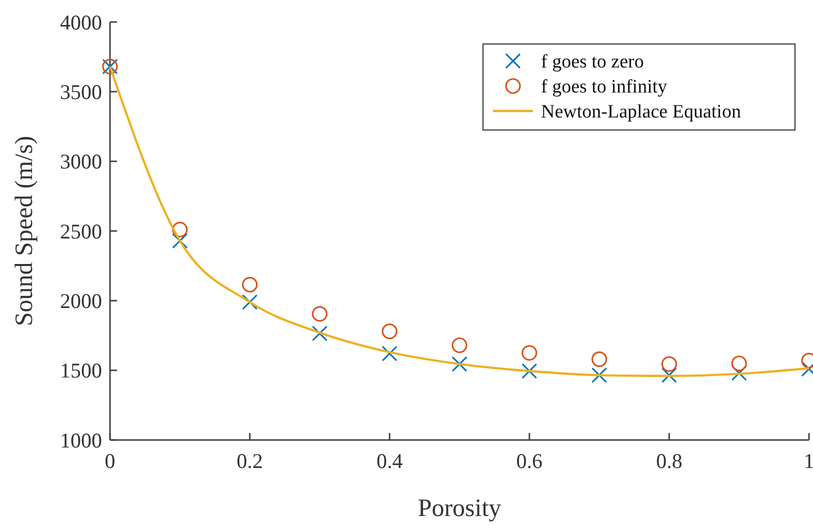 The image size is (813, 526). Describe the element at coordinates (81, 440) in the screenshot. I see `y-tick-label: 1000` at that location.